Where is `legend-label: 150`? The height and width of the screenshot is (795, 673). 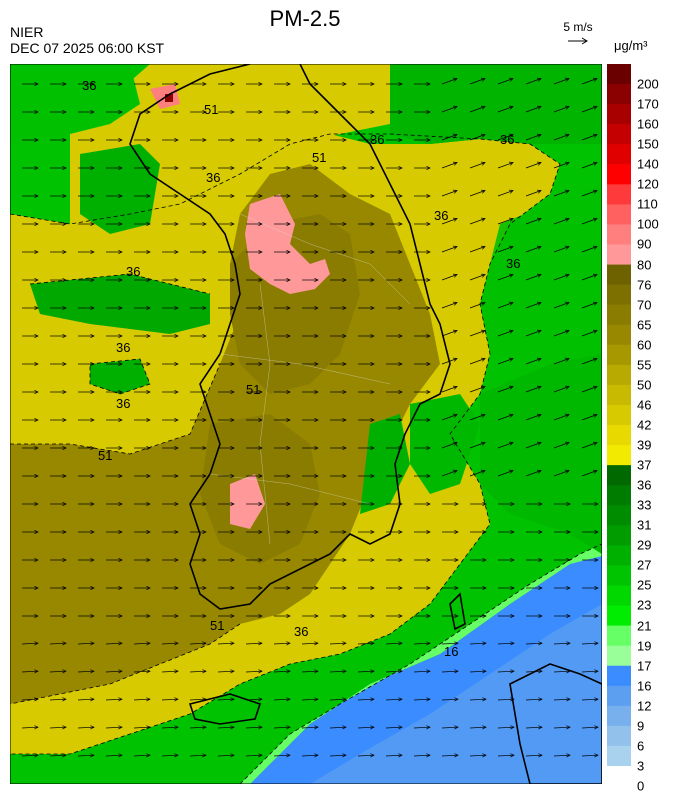
legend-label: 150 is located at coordinates (648, 144).